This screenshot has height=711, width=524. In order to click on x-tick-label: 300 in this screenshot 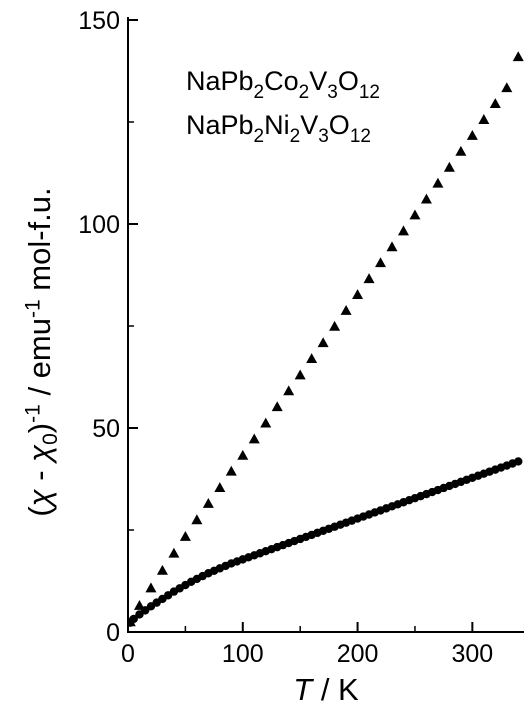, I will do `click(472, 654)`.